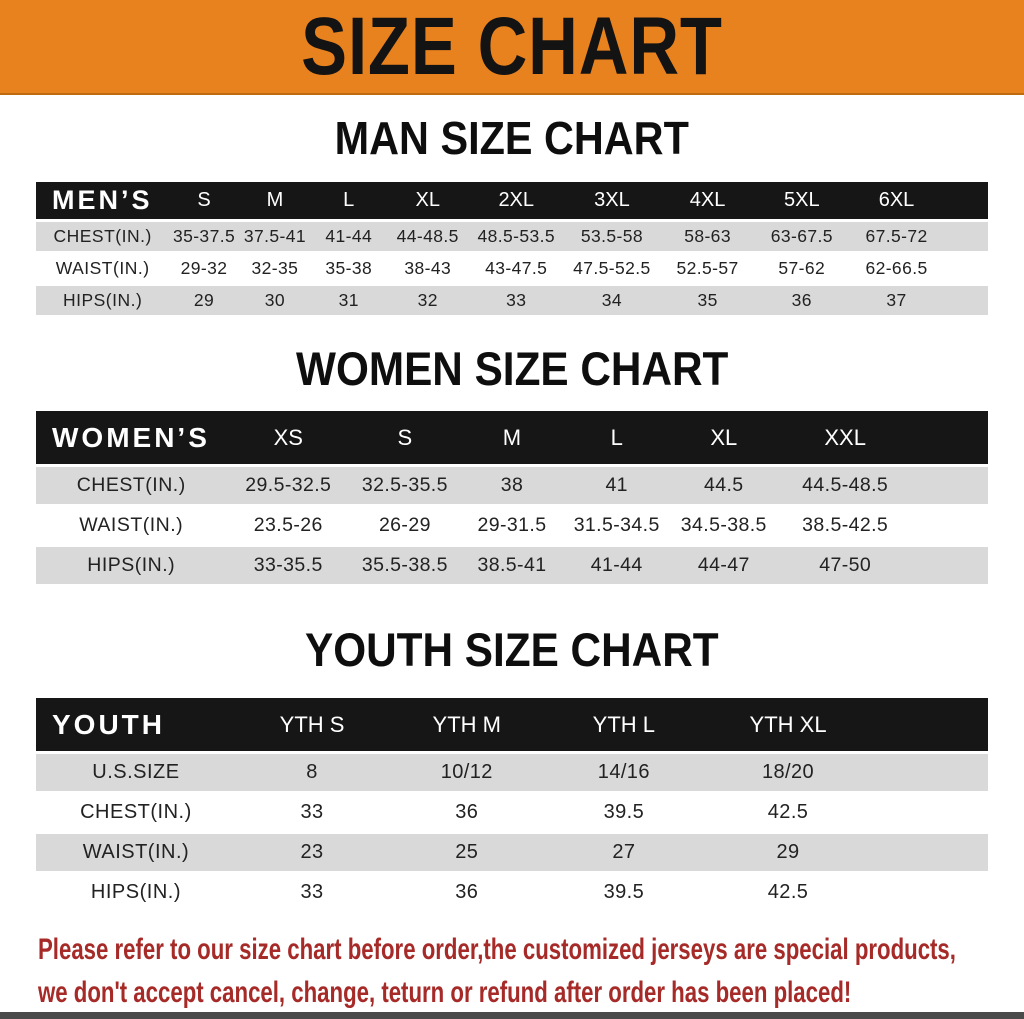  Describe the element at coordinates (845, 485) in the screenshot. I see `size-value: 44.5-48.5` at that location.